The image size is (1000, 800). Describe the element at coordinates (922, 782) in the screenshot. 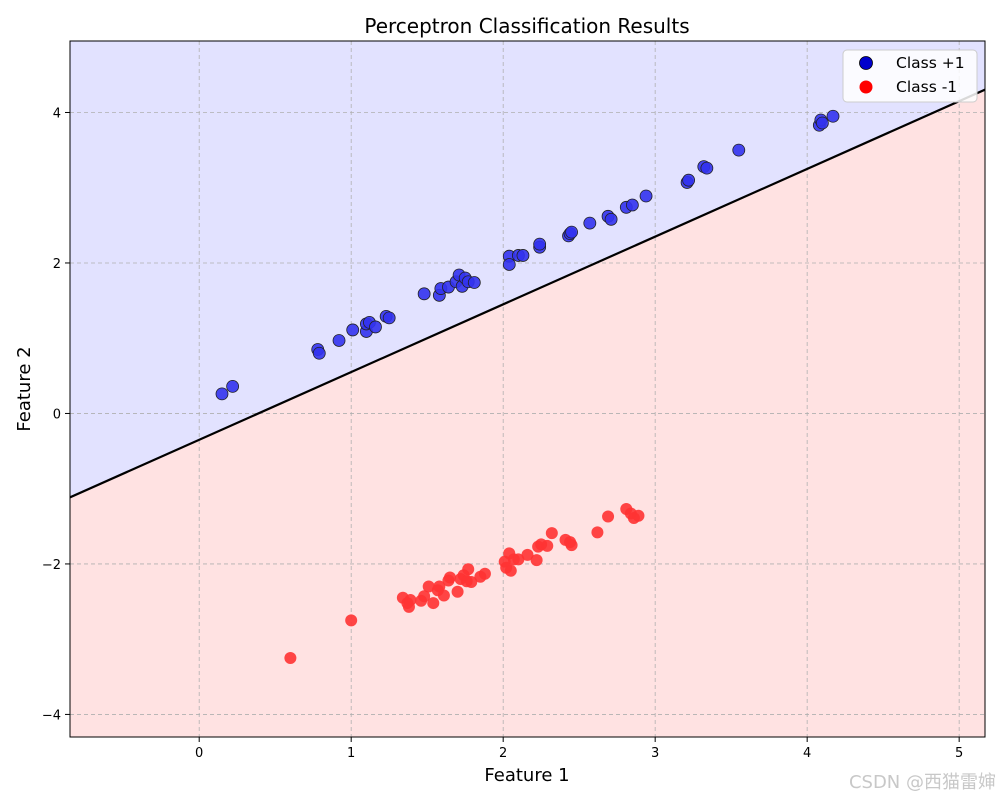

I see `watermark: CSDN @西猫雷婶` at that location.